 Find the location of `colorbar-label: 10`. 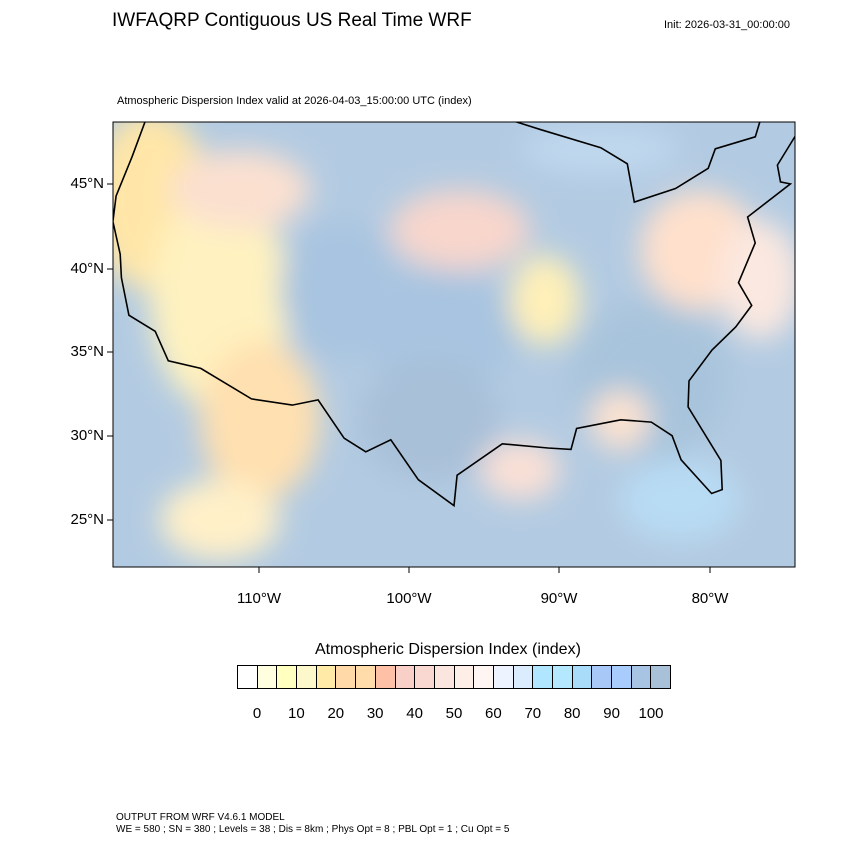

colorbar-label: 10 is located at coordinates (296, 713).